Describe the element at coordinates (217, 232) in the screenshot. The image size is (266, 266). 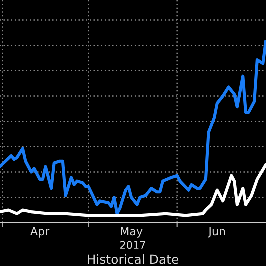
I see `x-tick-label: Jun` at that location.